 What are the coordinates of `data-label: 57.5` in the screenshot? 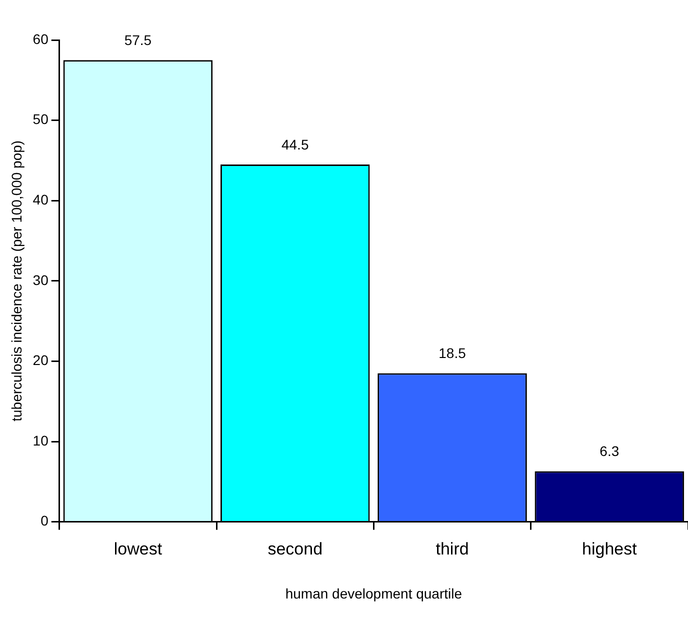 It's located at (138, 40).